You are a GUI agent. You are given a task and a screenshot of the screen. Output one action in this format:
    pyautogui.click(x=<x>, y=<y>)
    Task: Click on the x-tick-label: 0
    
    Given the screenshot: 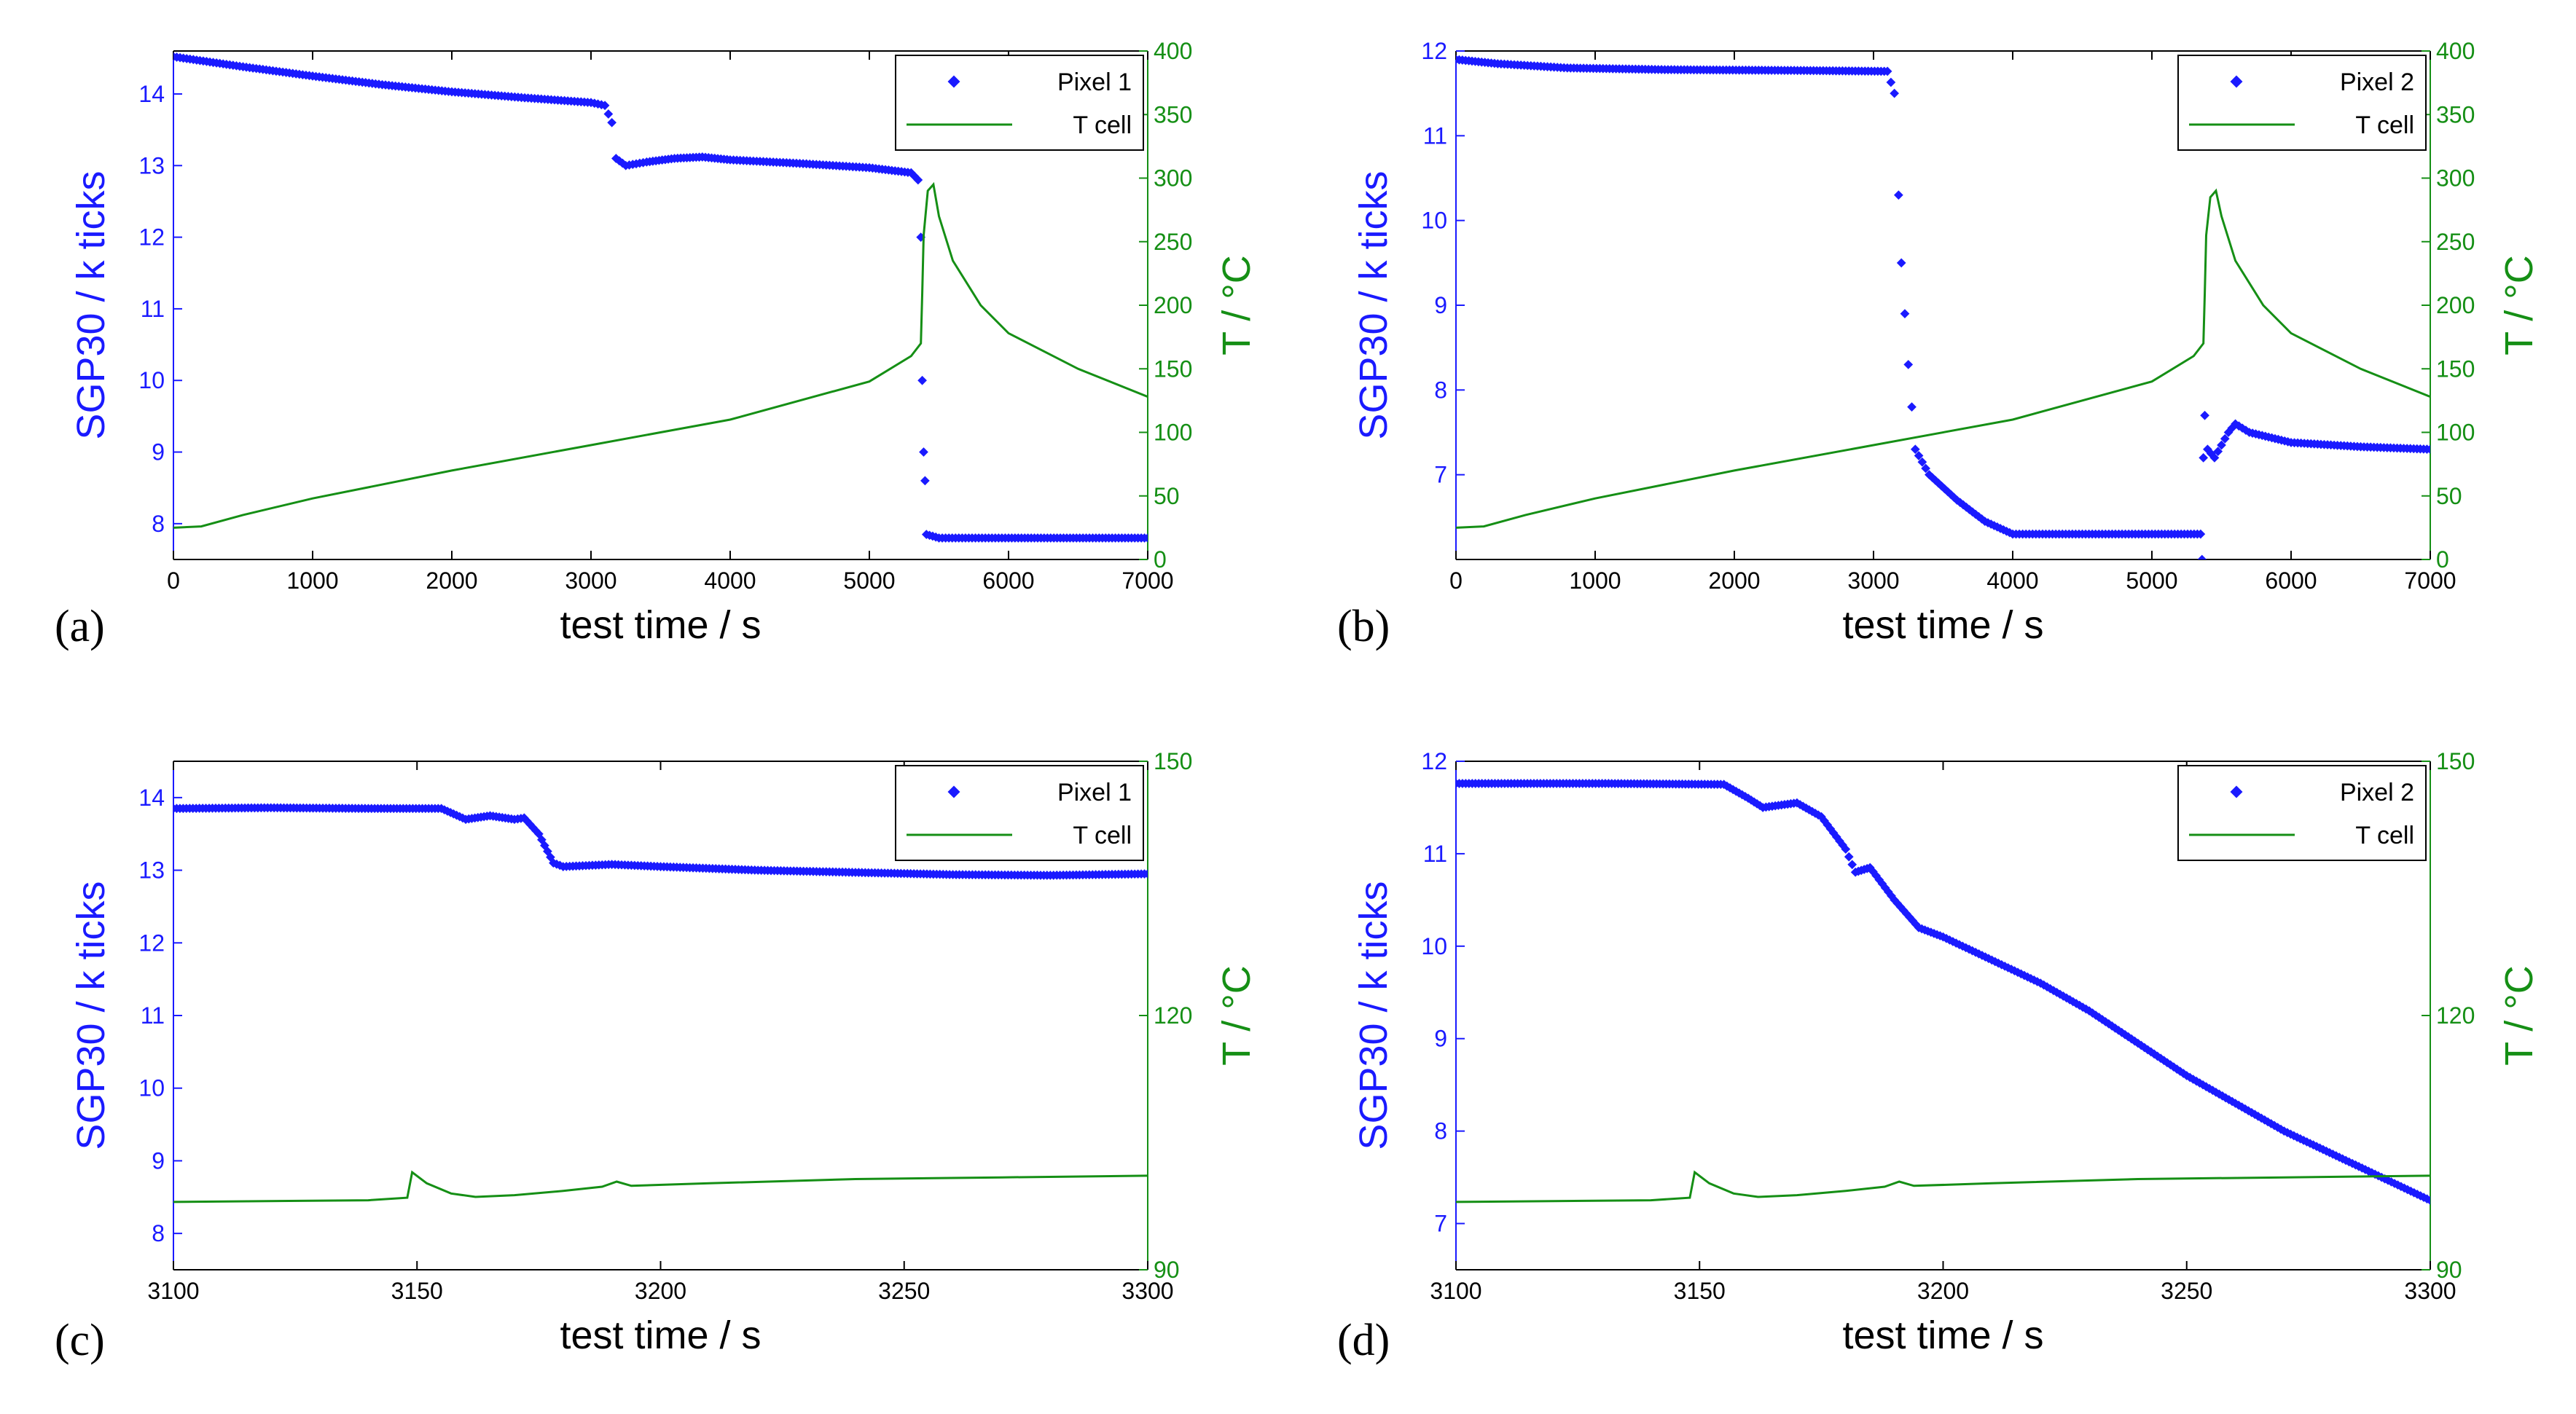 What is the action you would take?
    pyautogui.click(x=1456, y=580)
    